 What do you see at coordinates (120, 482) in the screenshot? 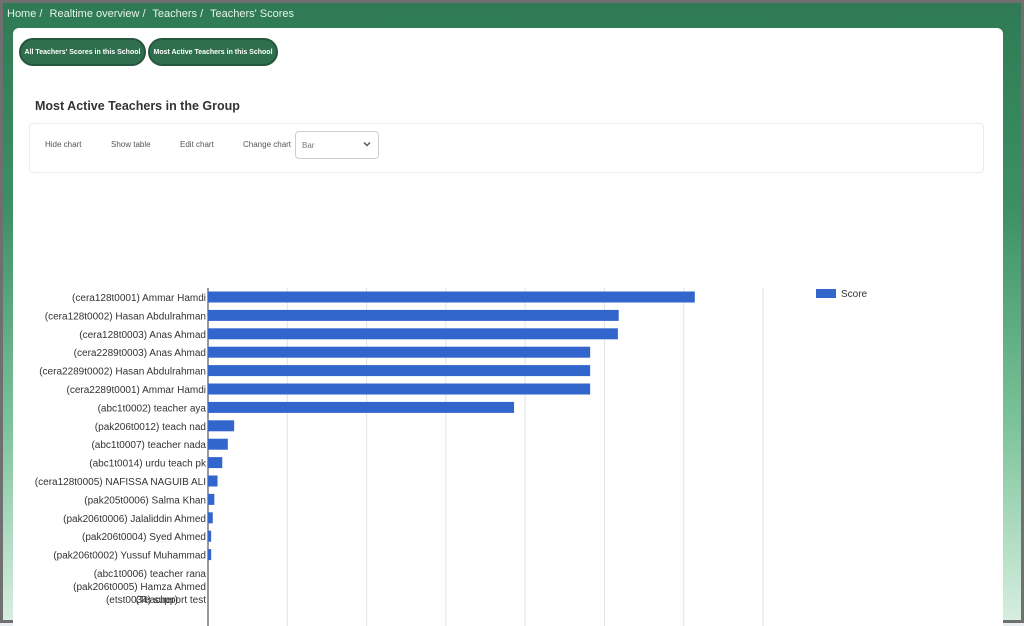
I see `y-tick-label: (cera128t0005) NAFISSA NAGUIB ALI` at bounding box center [120, 482].